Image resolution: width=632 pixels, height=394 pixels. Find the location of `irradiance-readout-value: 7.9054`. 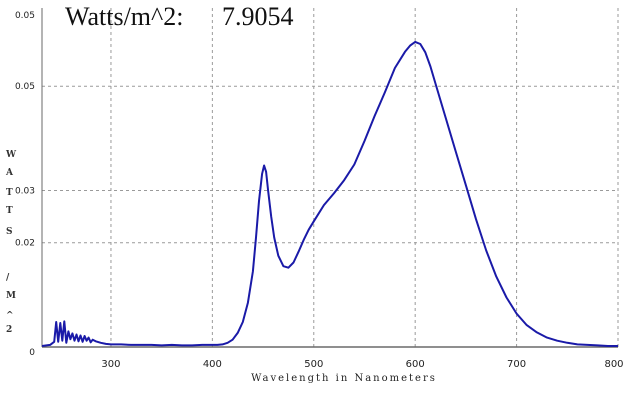

irradiance-readout-value: 7.9054 is located at coordinates (258, 16).